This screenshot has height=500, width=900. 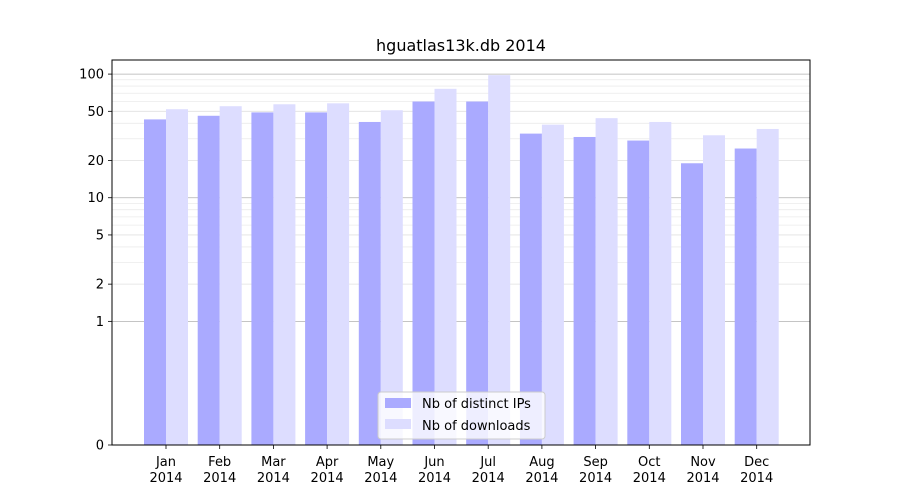 What do you see at coordinates (434, 470) in the screenshot?
I see `x-tick-label: Jun 2014` at bounding box center [434, 470].